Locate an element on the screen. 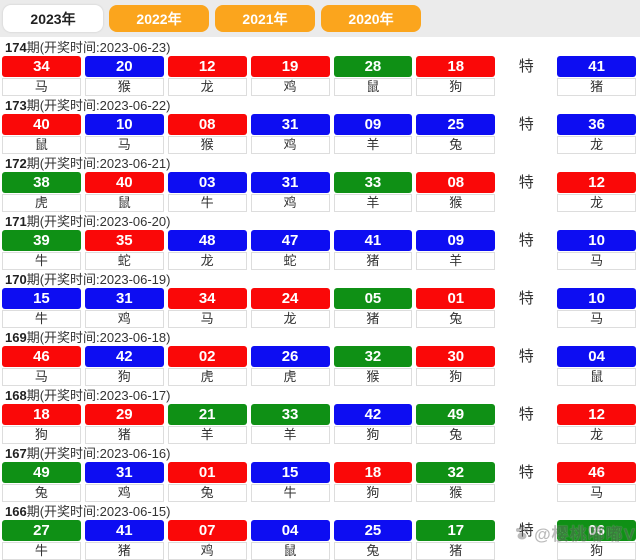 The image size is (640, 560). number-box: 29 is located at coordinates (124, 414).